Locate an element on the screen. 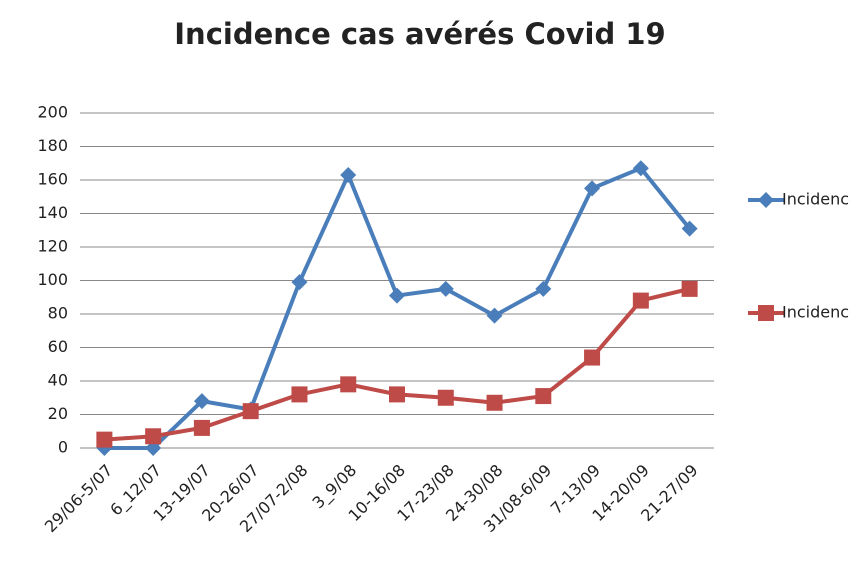  y-tick-label: 0 is located at coordinates (63, 447).